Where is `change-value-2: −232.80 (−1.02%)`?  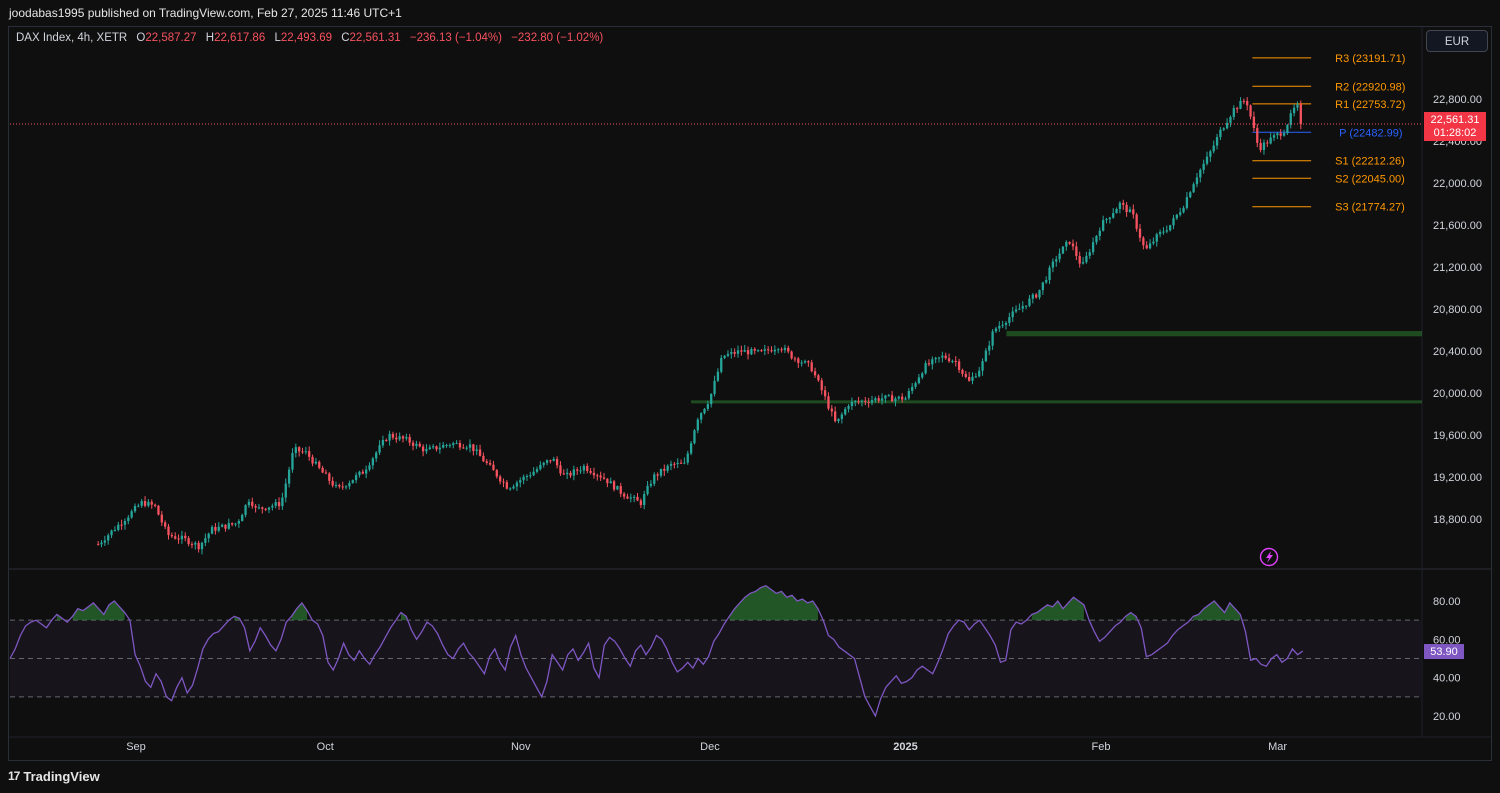 change-value-2: −232.80 (−1.02%) is located at coordinates (557, 38).